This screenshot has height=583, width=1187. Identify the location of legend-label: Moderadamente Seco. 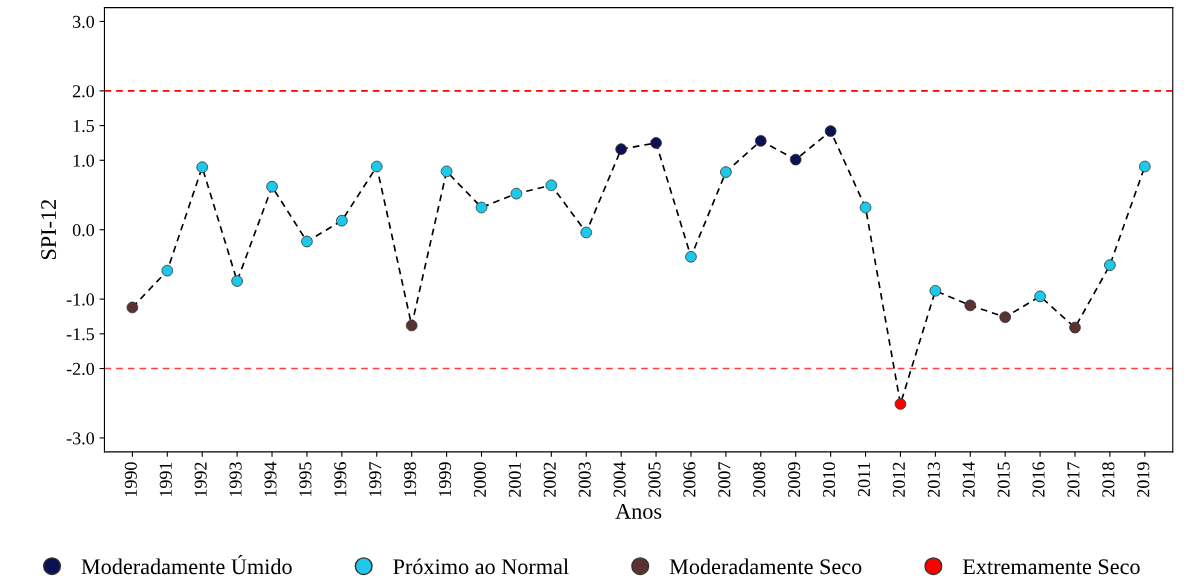
(765, 566).